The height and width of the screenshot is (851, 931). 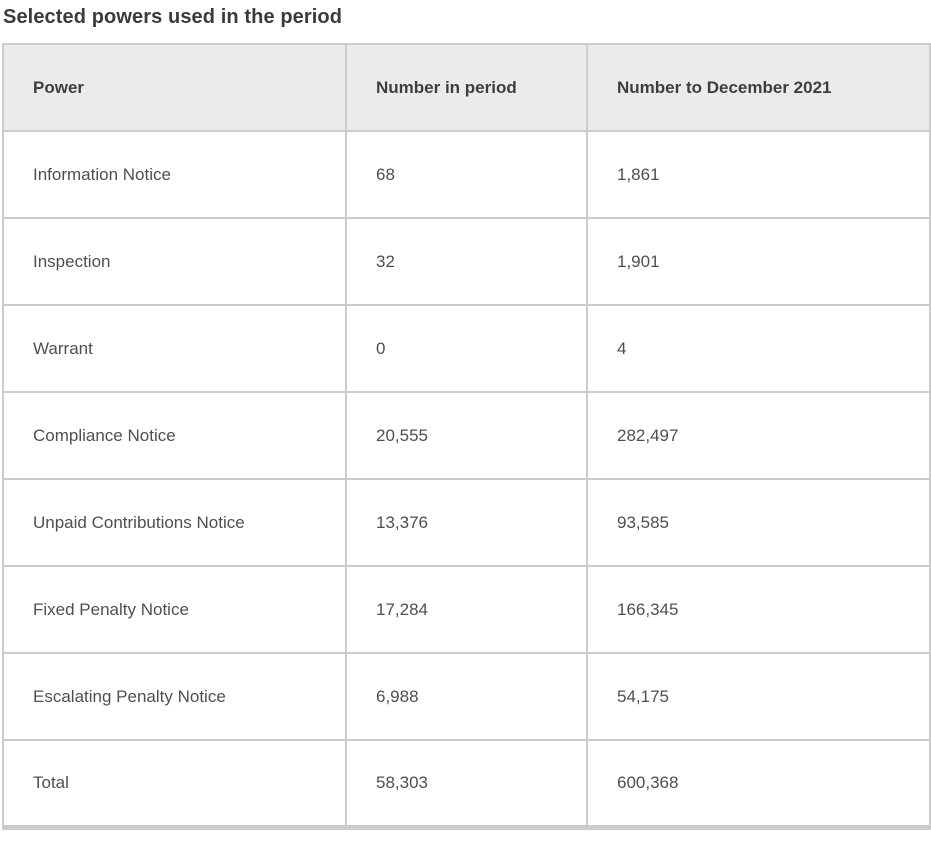 I want to click on number-to-december-2021-cell: 600,368, so click(x=758, y=784).